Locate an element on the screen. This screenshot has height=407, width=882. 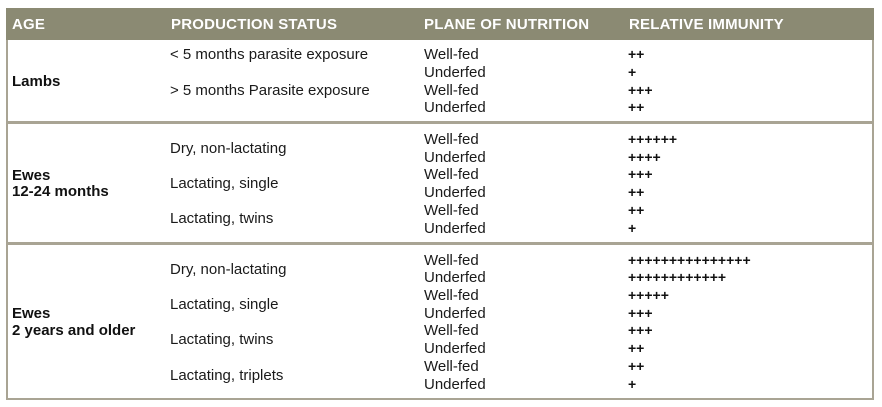
header-plane-of-nutrition: PLANE OF NUTRITION is located at coordinates (507, 24).